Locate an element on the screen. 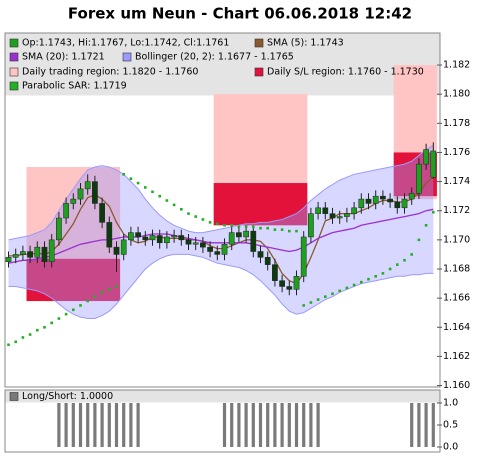 This screenshot has height=457, width=480. y-tick-label: 1.166 is located at coordinates (456, 298).